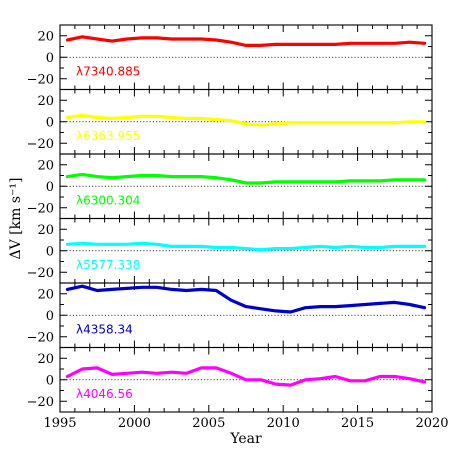 The image size is (450, 455). What do you see at coordinates (108, 136) in the screenshot?
I see `panel-label: λ6363.955` at bounding box center [108, 136].